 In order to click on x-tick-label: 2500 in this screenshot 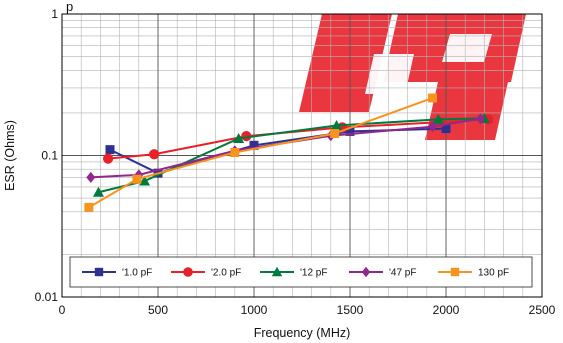, I will do `click(542, 310)`.